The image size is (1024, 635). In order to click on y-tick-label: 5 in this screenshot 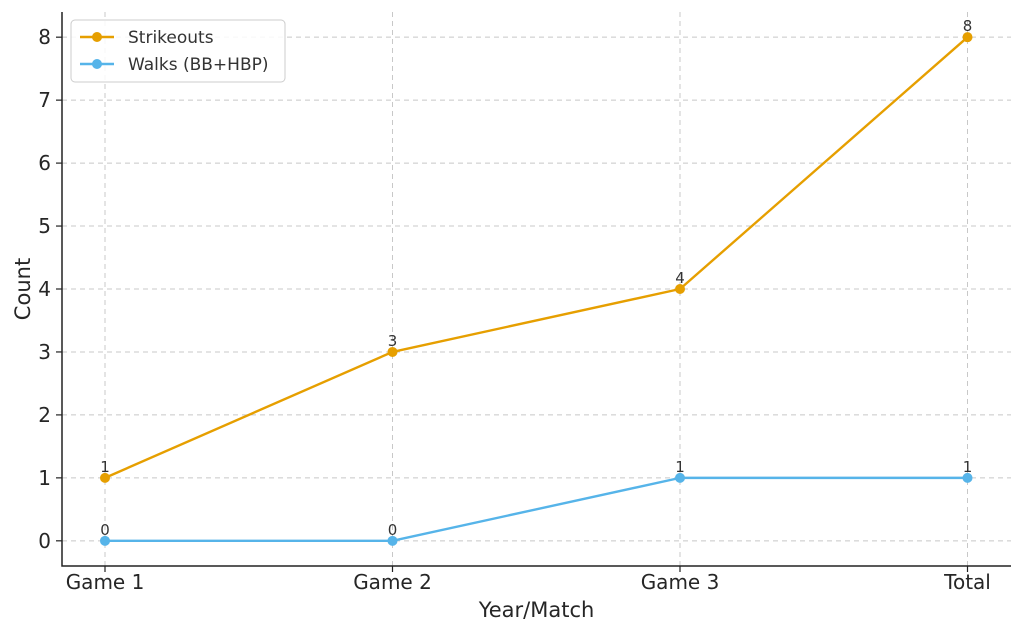, I will do `click(44, 226)`.